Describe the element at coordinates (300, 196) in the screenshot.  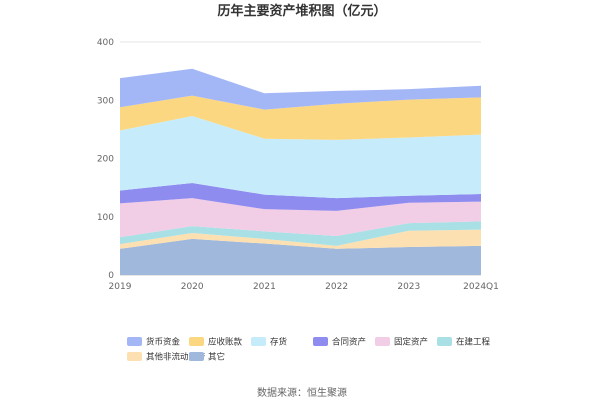
I see `area-合同资产` at that location.